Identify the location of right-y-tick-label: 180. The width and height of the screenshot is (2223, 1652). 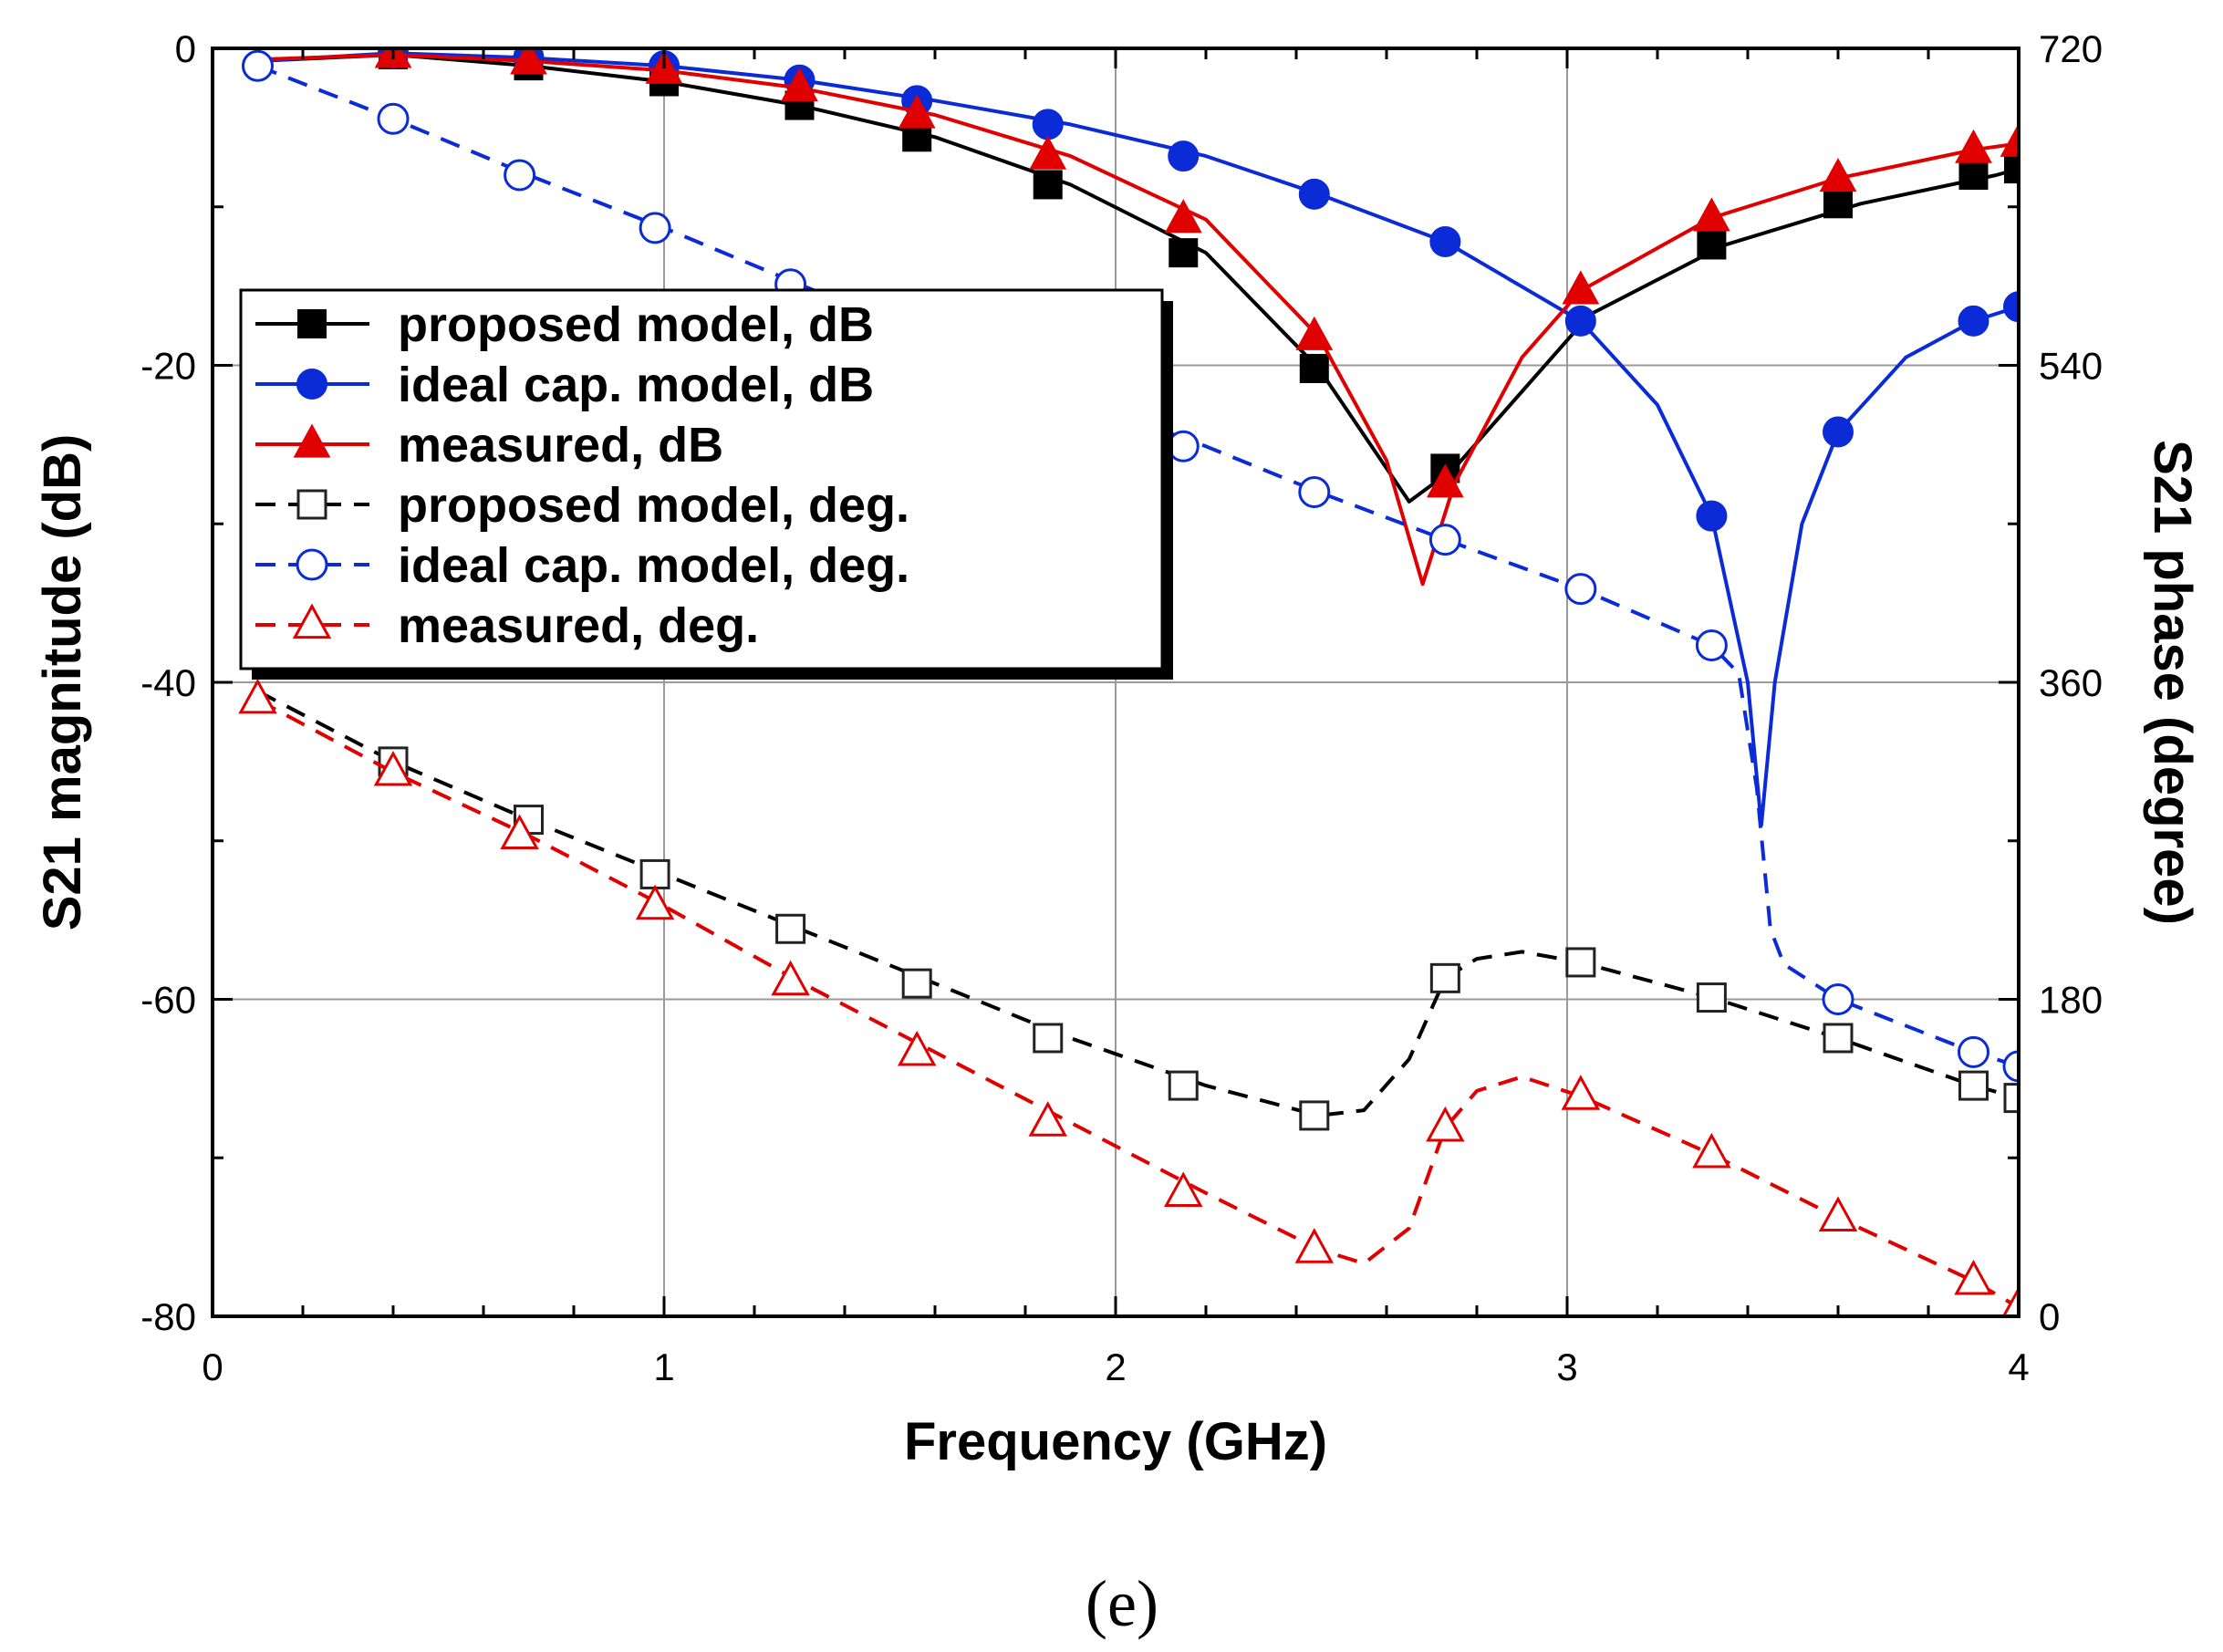
(2071, 1001).